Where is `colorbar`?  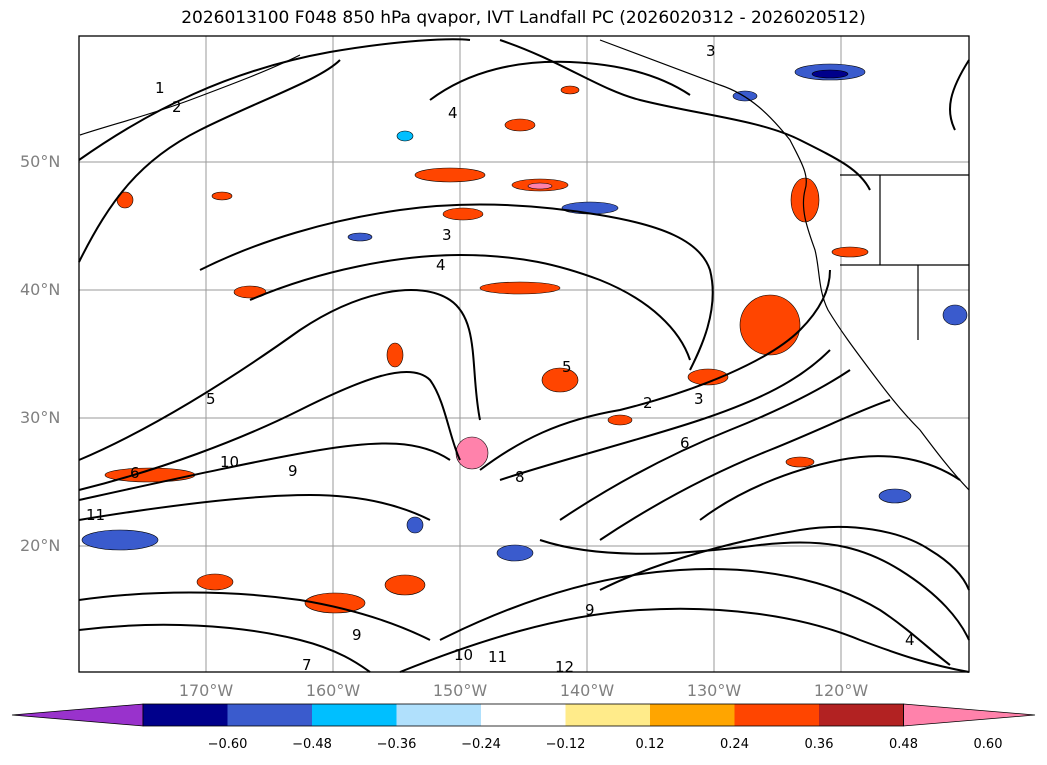 colorbar is located at coordinates (523, 715).